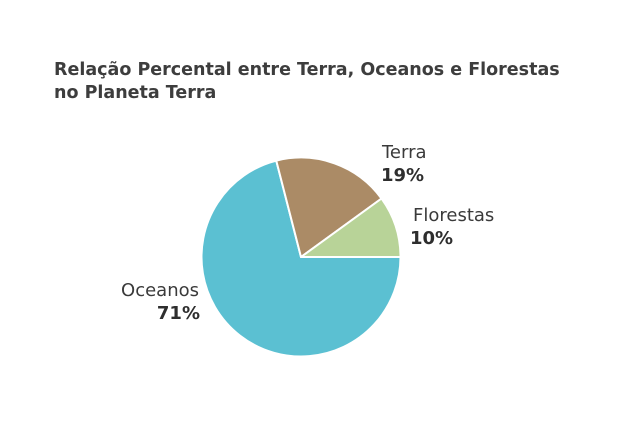 The width and height of the screenshot is (617, 429). Describe the element at coordinates (351, 227) in the screenshot. I see `pie-slice-florestas` at that location.